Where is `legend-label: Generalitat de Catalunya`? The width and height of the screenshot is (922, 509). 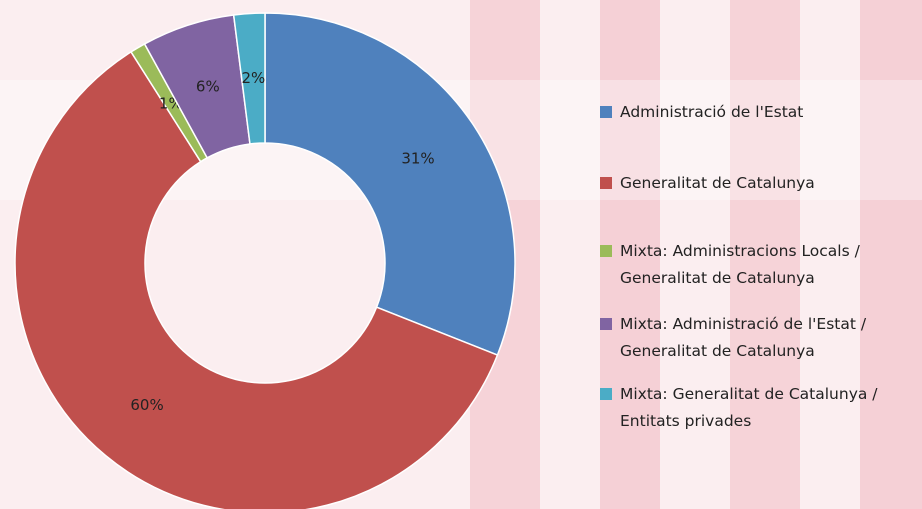 legend-label: Generalitat de Catalunya is located at coordinates (717, 183).